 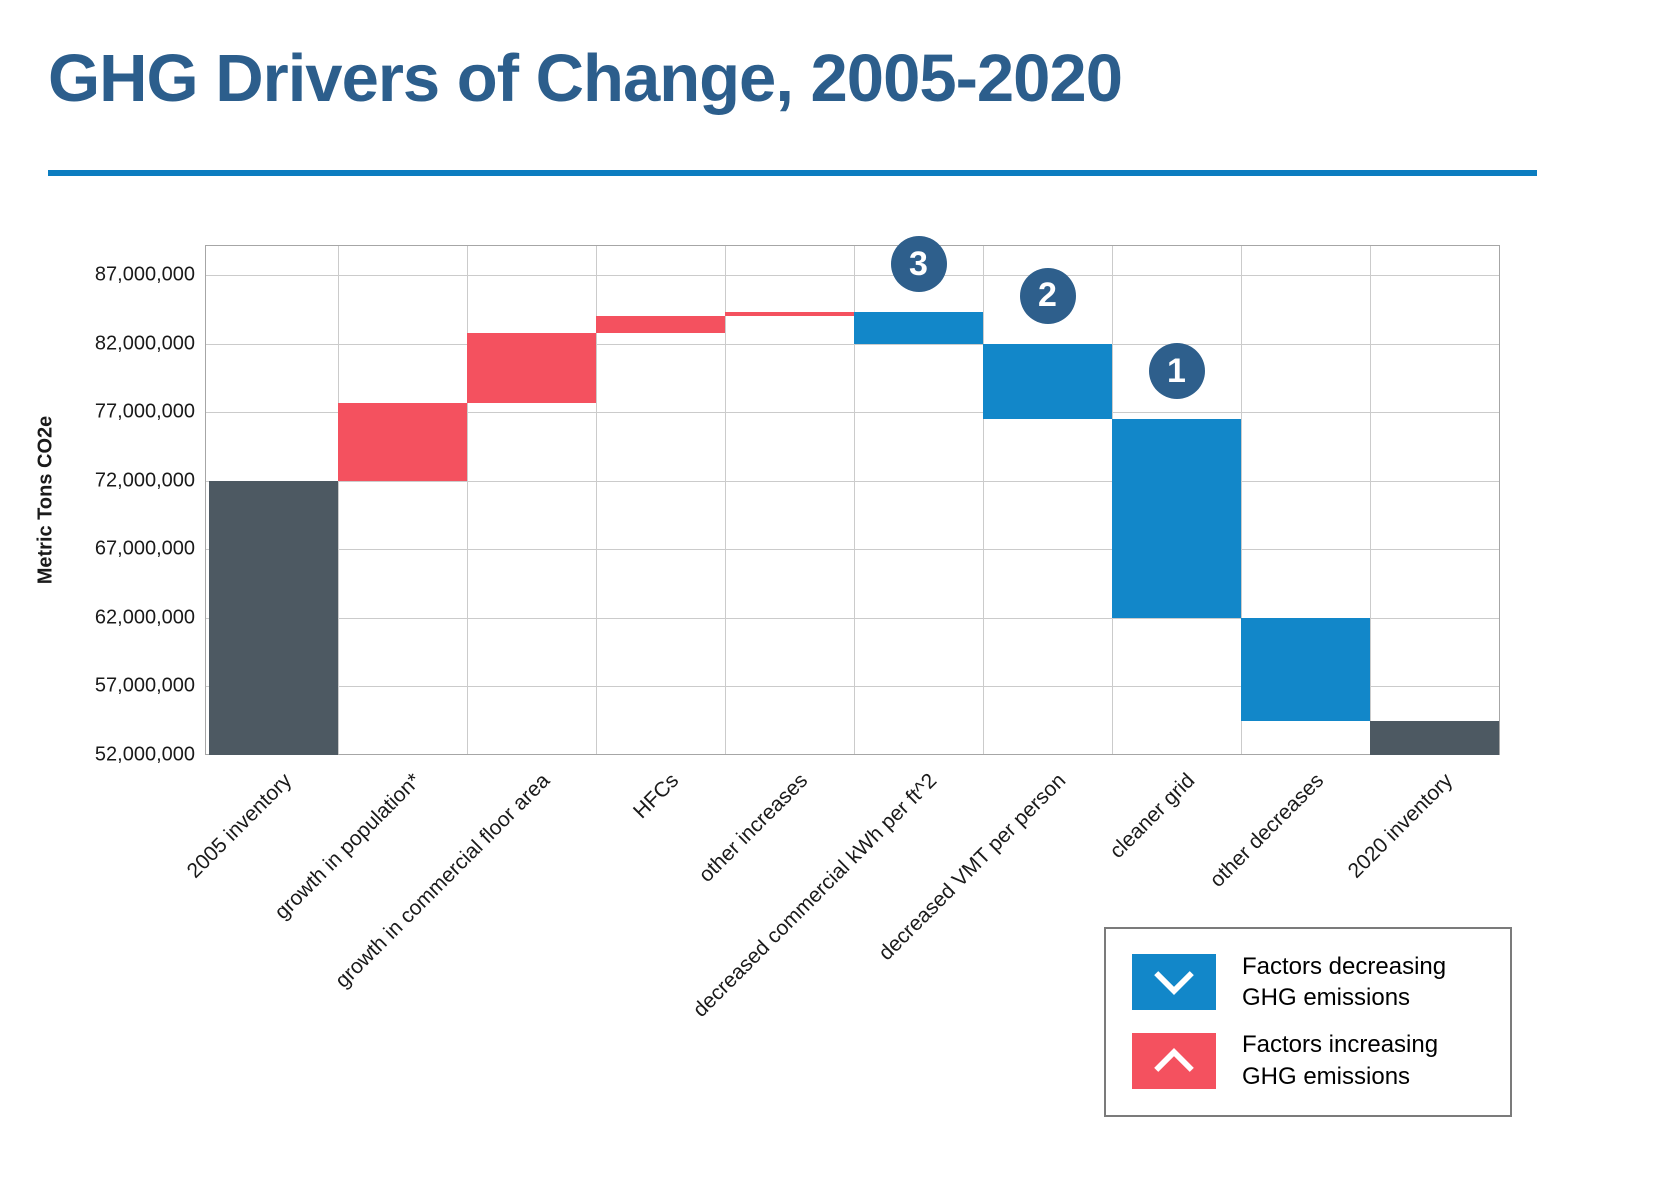 I want to click on legend-item-decrease: Factors decreasing GHG emissions, so click(x=1321, y=982).